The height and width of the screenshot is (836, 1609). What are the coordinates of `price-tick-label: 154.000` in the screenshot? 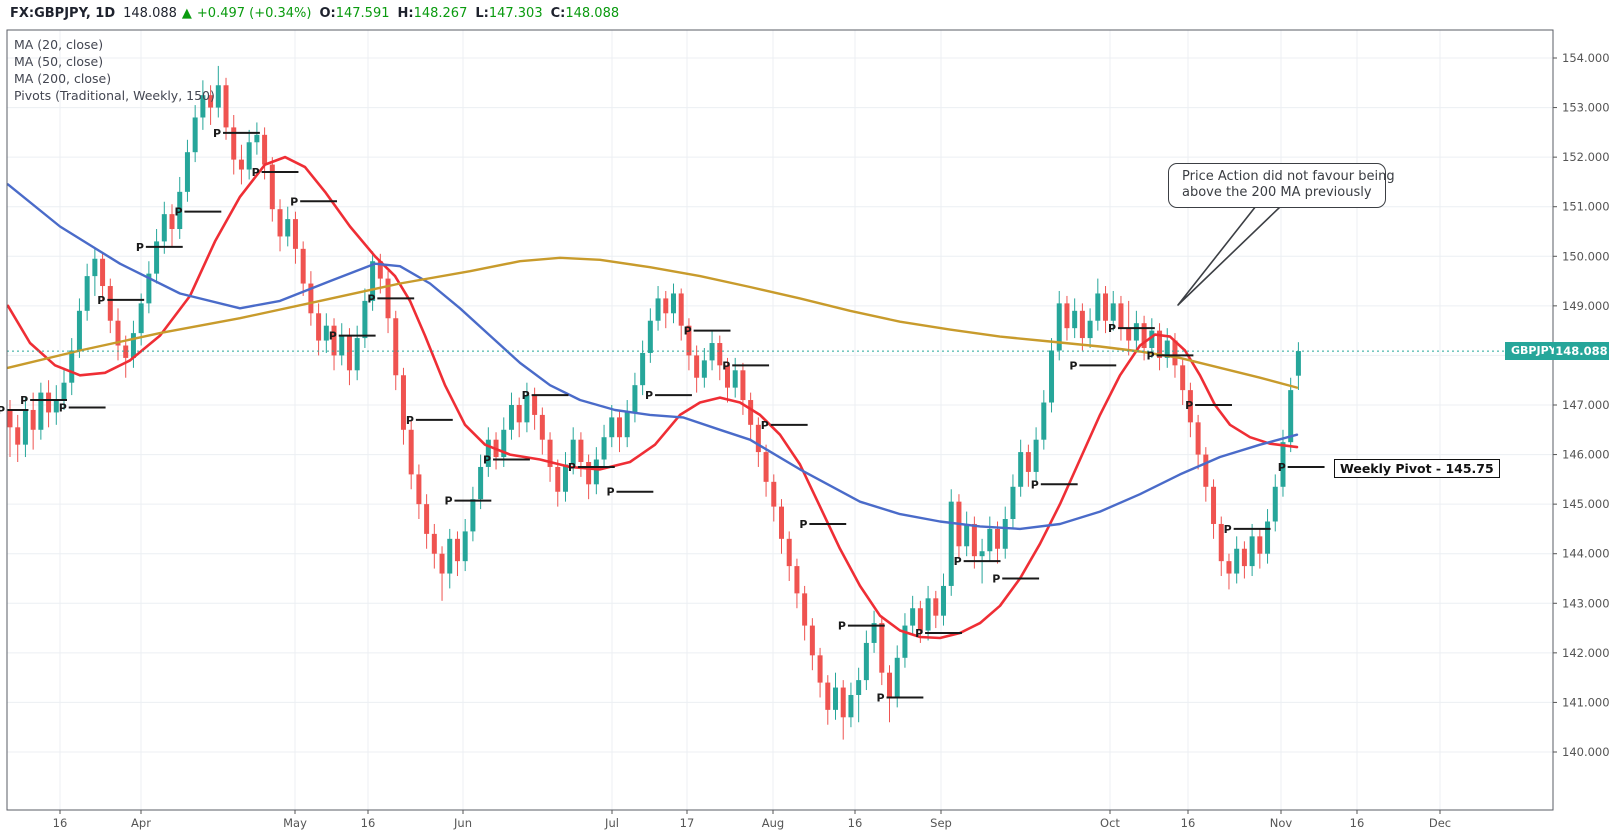 It's located at (1585, 58).